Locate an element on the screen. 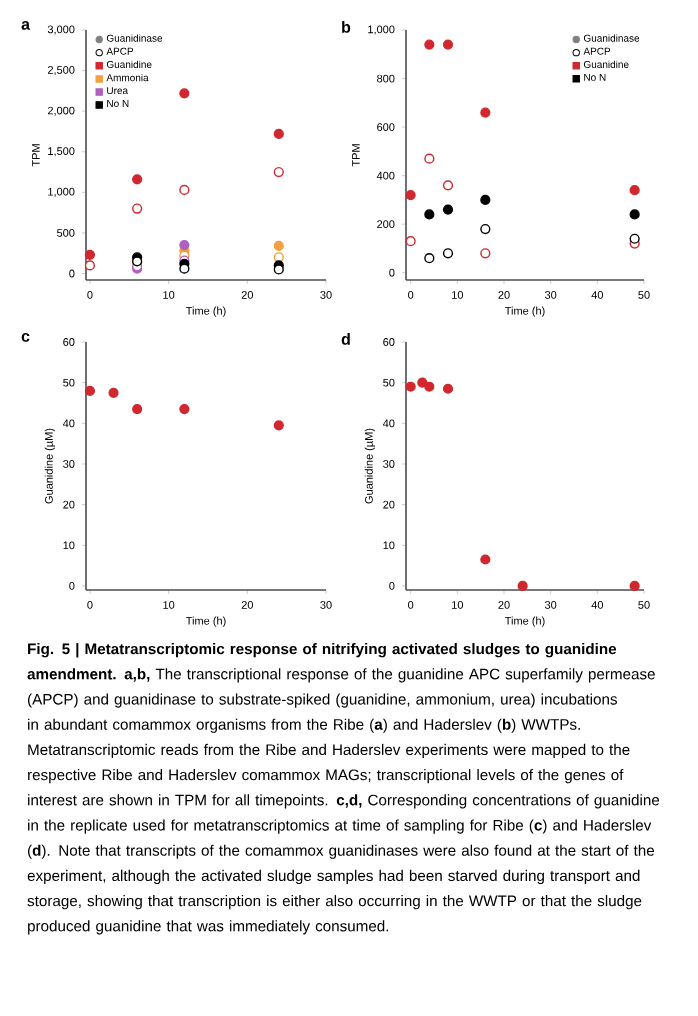 This screenshot has width=698, height=1016. chart-title: b is located at coordinates (346, 27).